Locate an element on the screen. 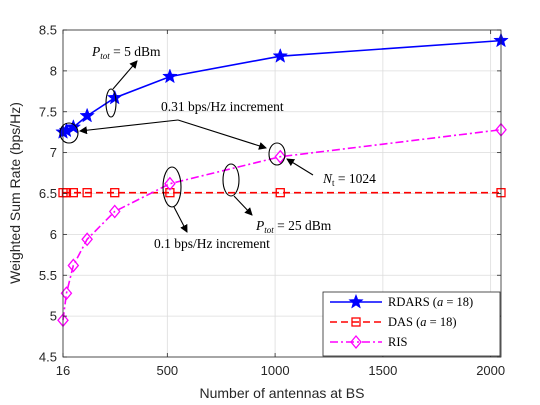  y-tick-label: 4.5 is located at coordinates (48, 357).